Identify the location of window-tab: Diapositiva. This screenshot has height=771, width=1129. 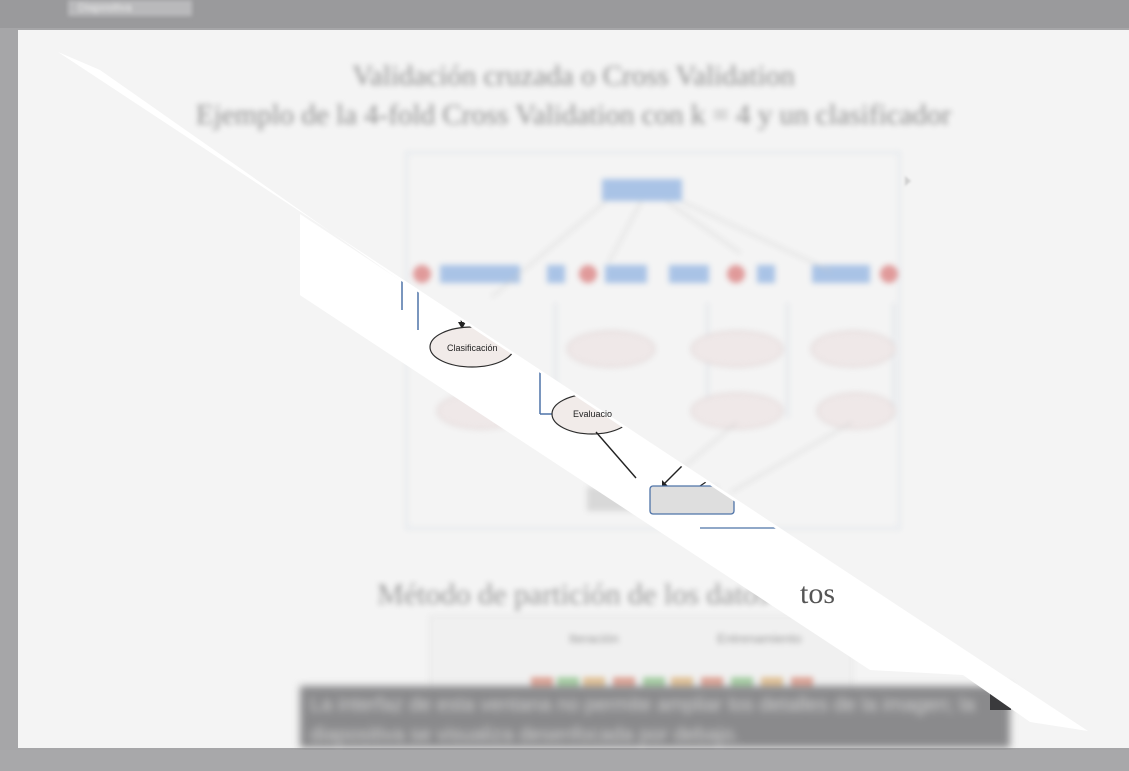
(130, 8).